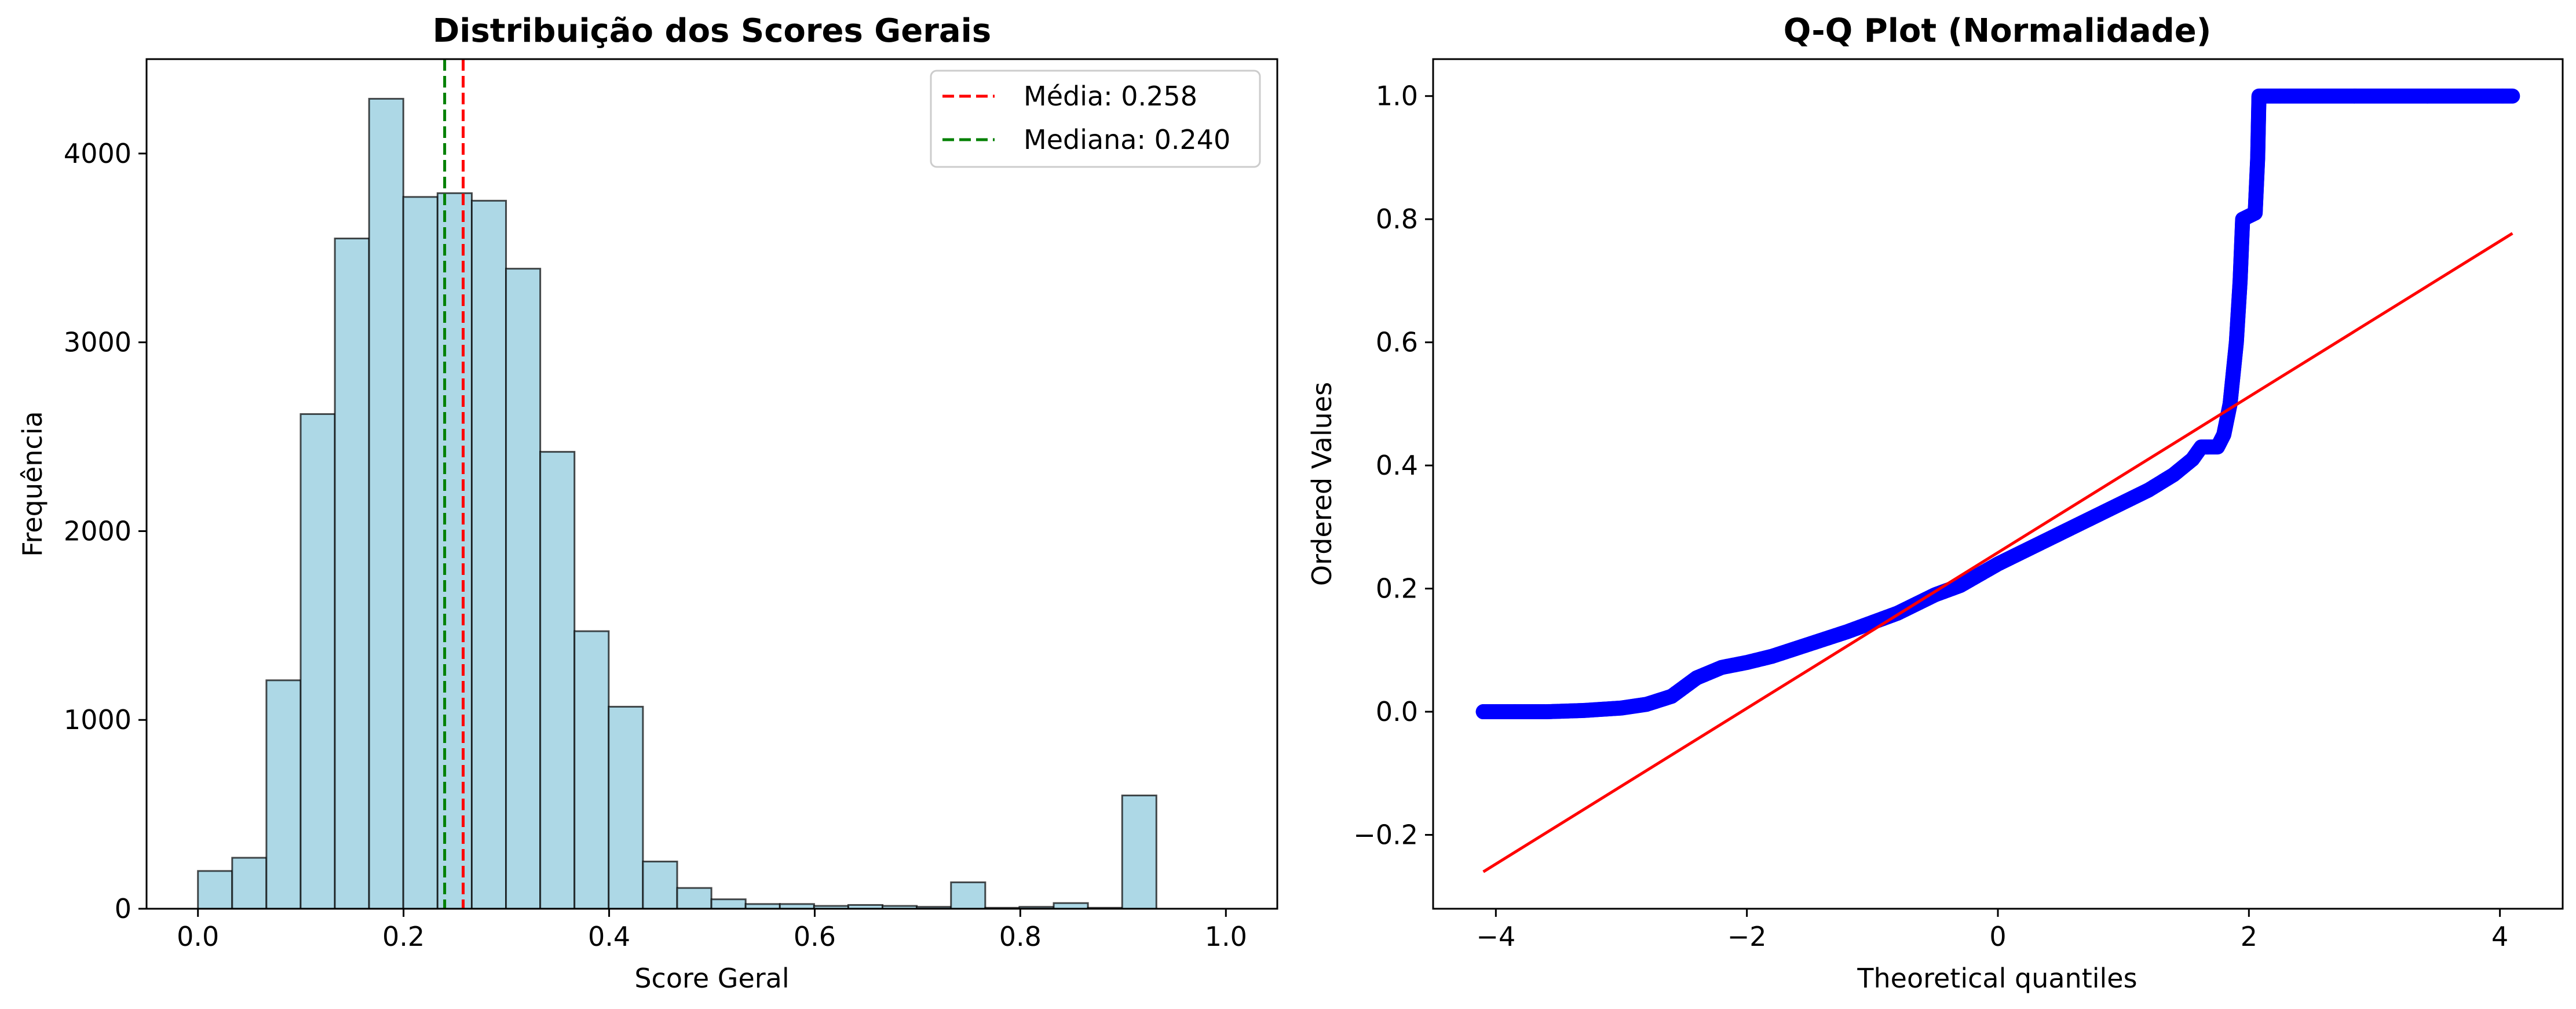  What do you see at coordinates (711, 978) in the screenshot?
I see `histogram-x-axis-label: Score Geral` at bounding box center [711, 978].